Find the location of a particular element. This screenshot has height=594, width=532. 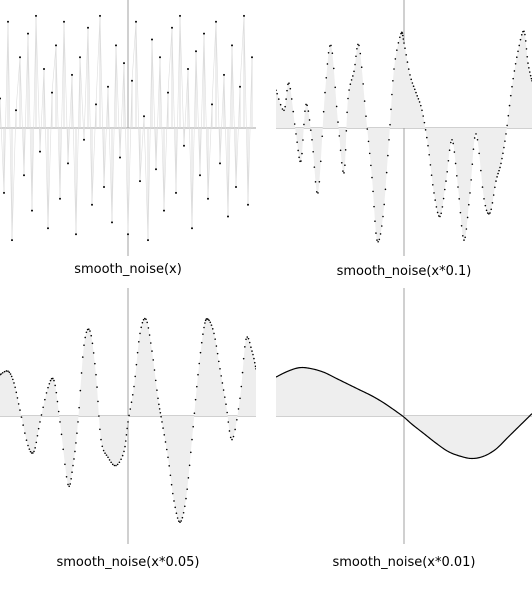

chart-scaled-0-1-title: smooth_noise(x*0.1) is located at coordinates (404, 271).